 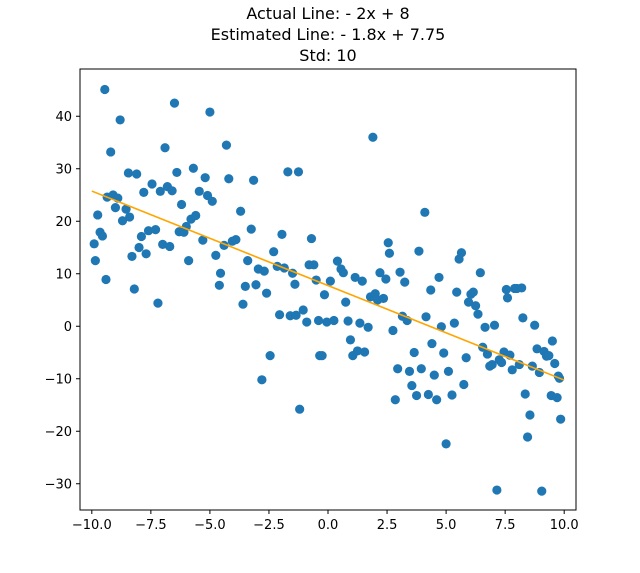 I want to click on y-tick-label: 20, so click(x=63, y=222).